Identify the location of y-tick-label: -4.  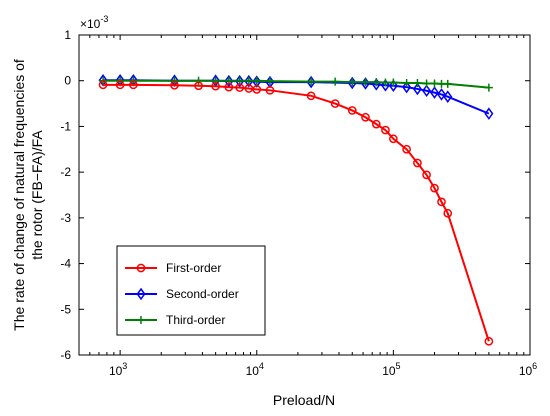
(65, 264).